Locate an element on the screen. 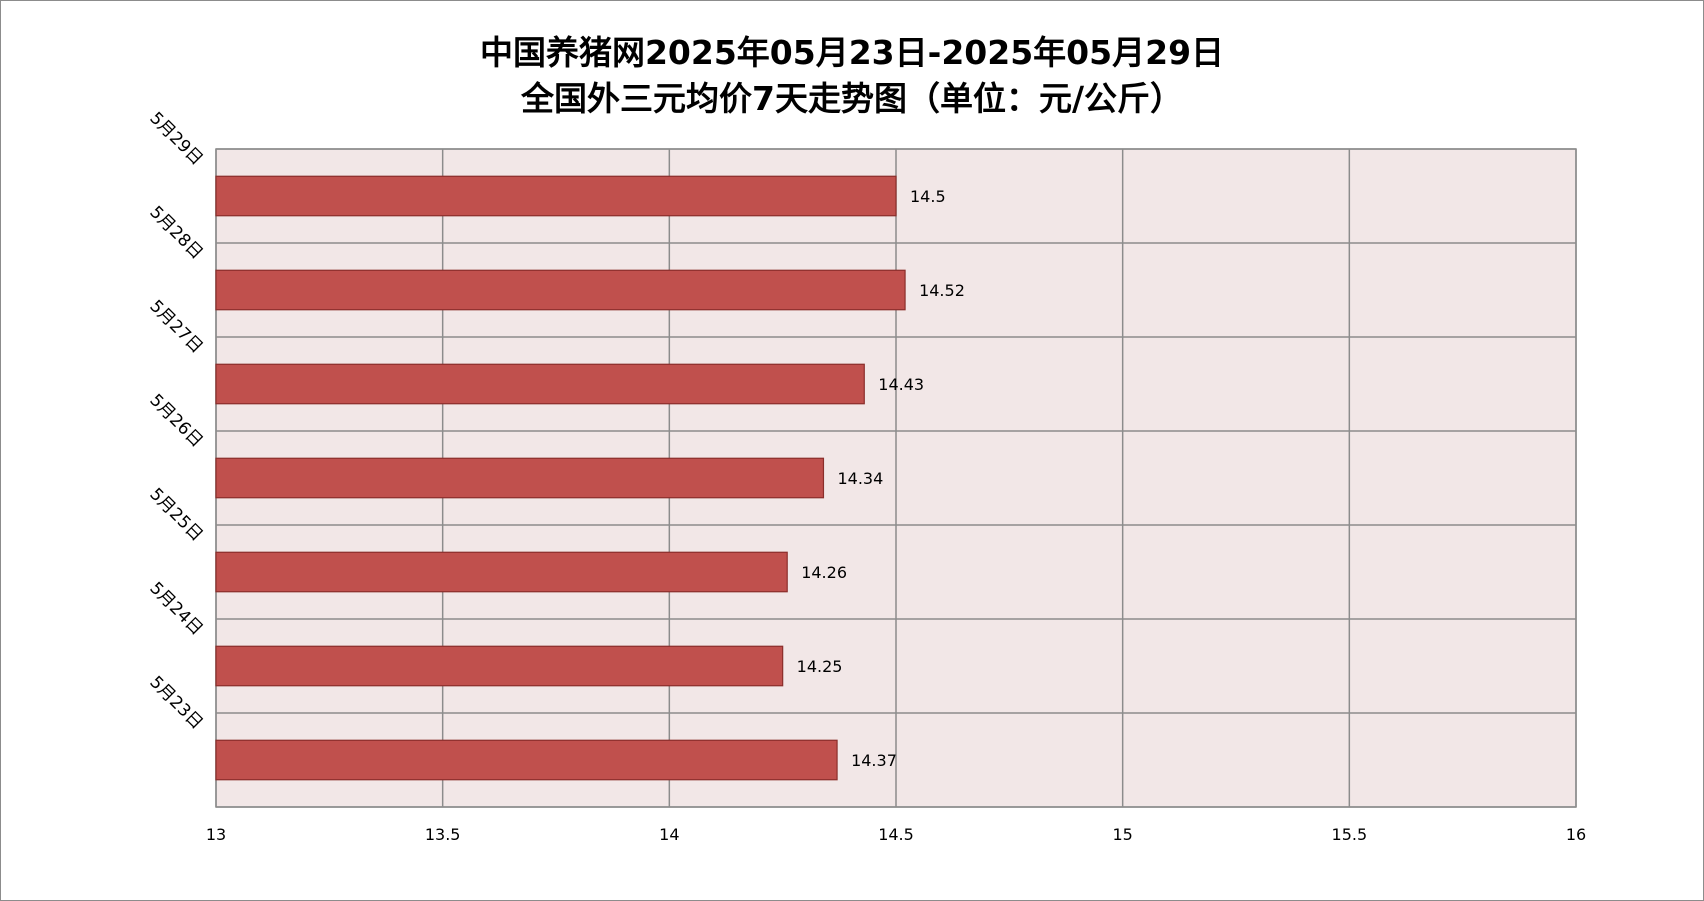  data-label: 14.37 is located at coordinates (874, 760).